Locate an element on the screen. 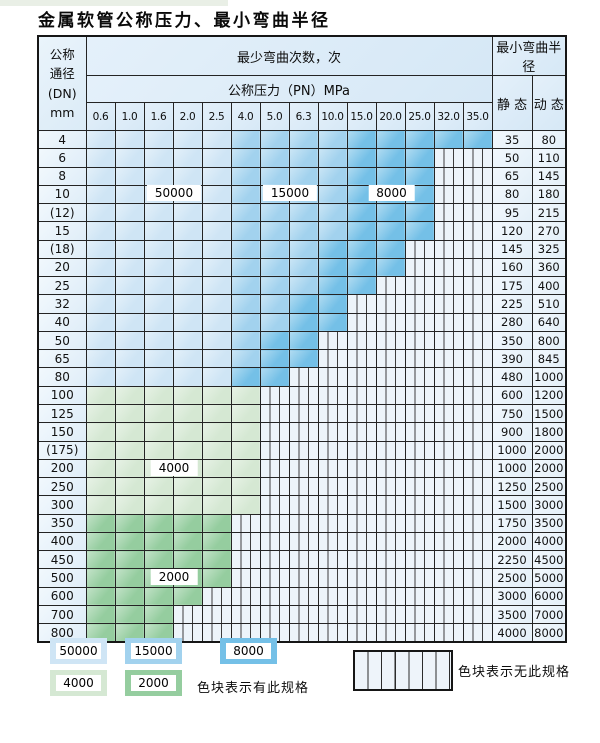 This screenshot has width=600, height=743. dynamic-value-cell: 1500 is located at coordinates (549, 413).